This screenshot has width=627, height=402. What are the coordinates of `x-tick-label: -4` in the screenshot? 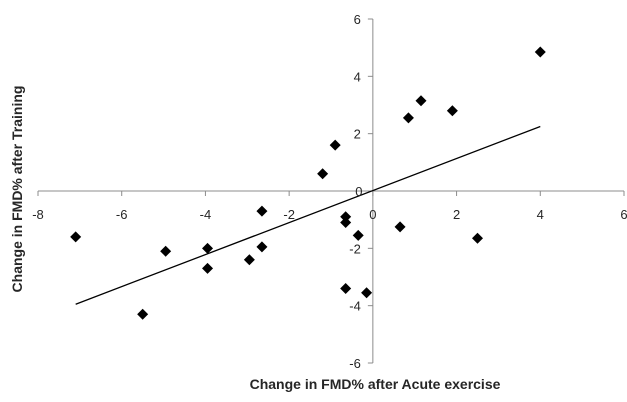 It's located at (206, 214).